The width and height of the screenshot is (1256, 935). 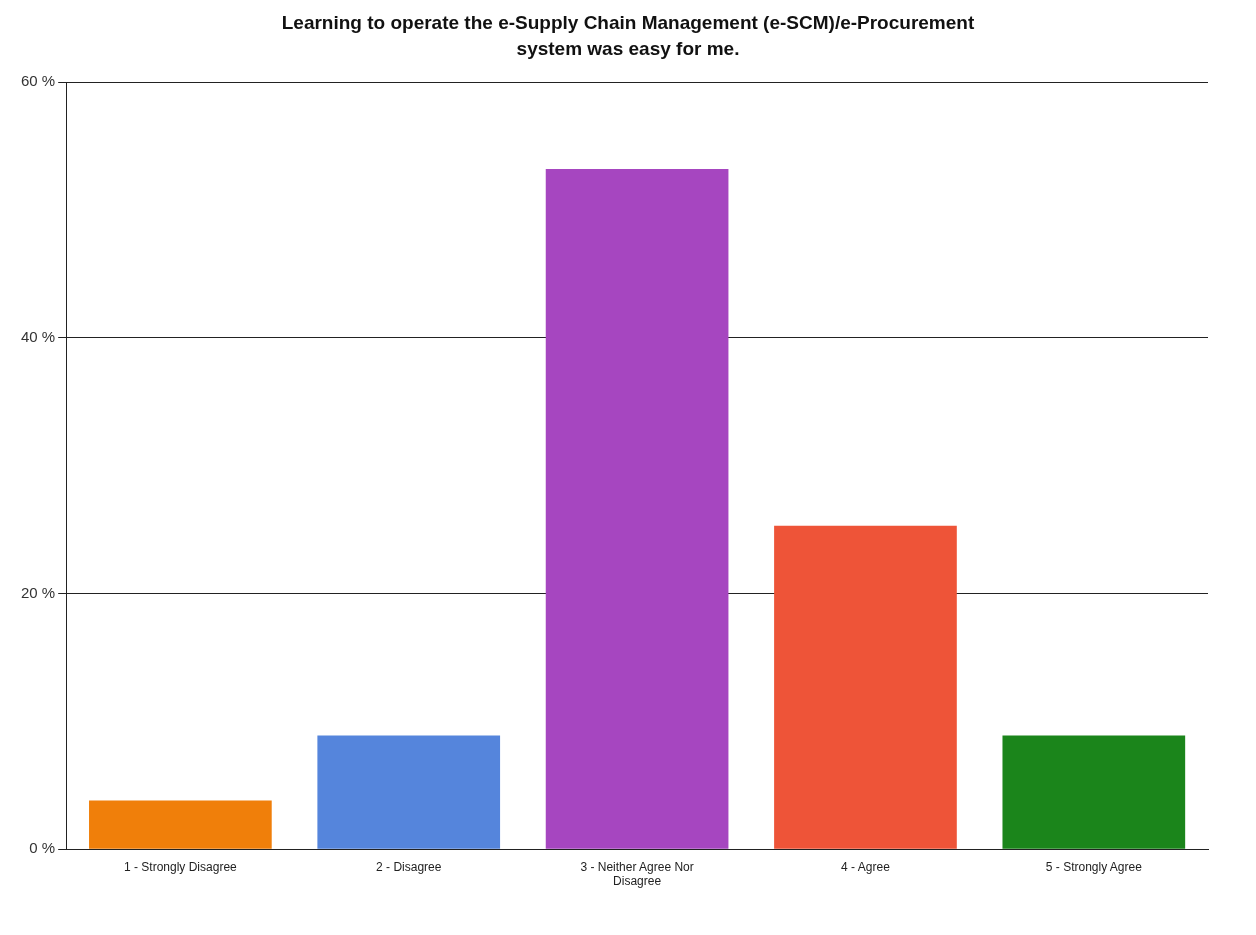 What do you see at coordinates (38, 336) in the screenshot?
I see `y-tick-label: 40 %` at bounding box center [38, 336].